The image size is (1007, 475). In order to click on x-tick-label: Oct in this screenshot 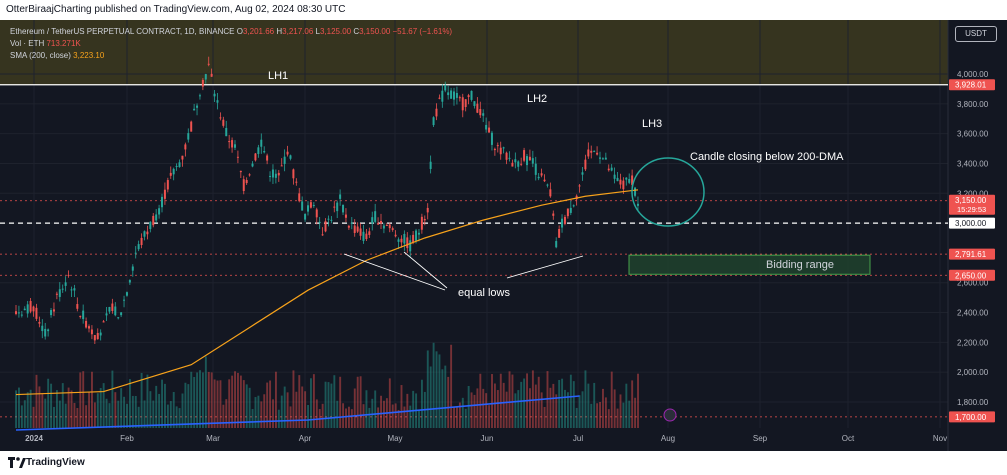, I will do `click(848, 438)`.